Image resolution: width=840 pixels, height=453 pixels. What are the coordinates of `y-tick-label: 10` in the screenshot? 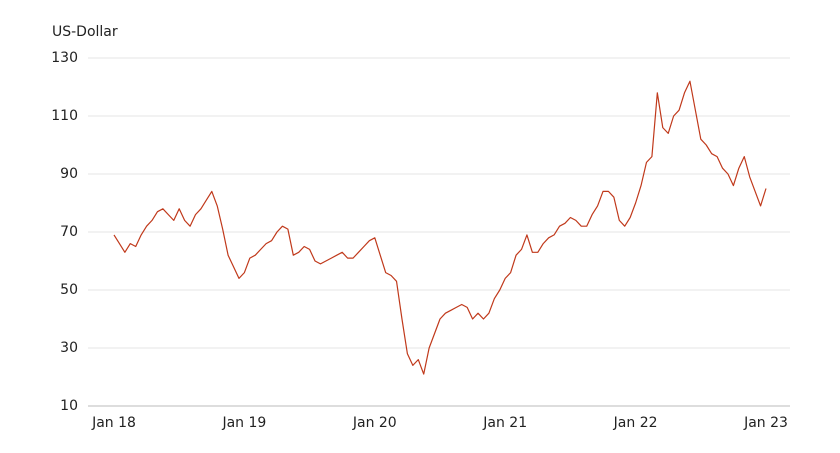 It's located at (69, 406).